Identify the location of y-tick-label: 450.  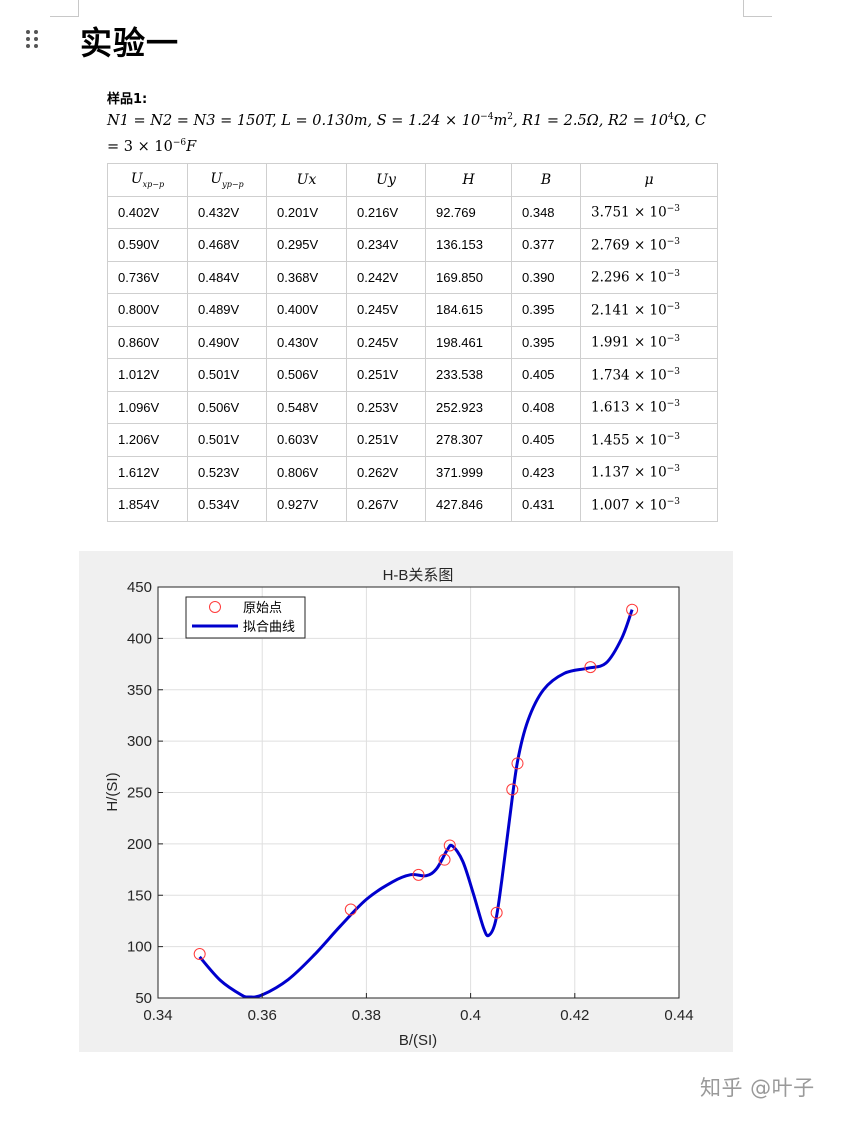
(139, 587).